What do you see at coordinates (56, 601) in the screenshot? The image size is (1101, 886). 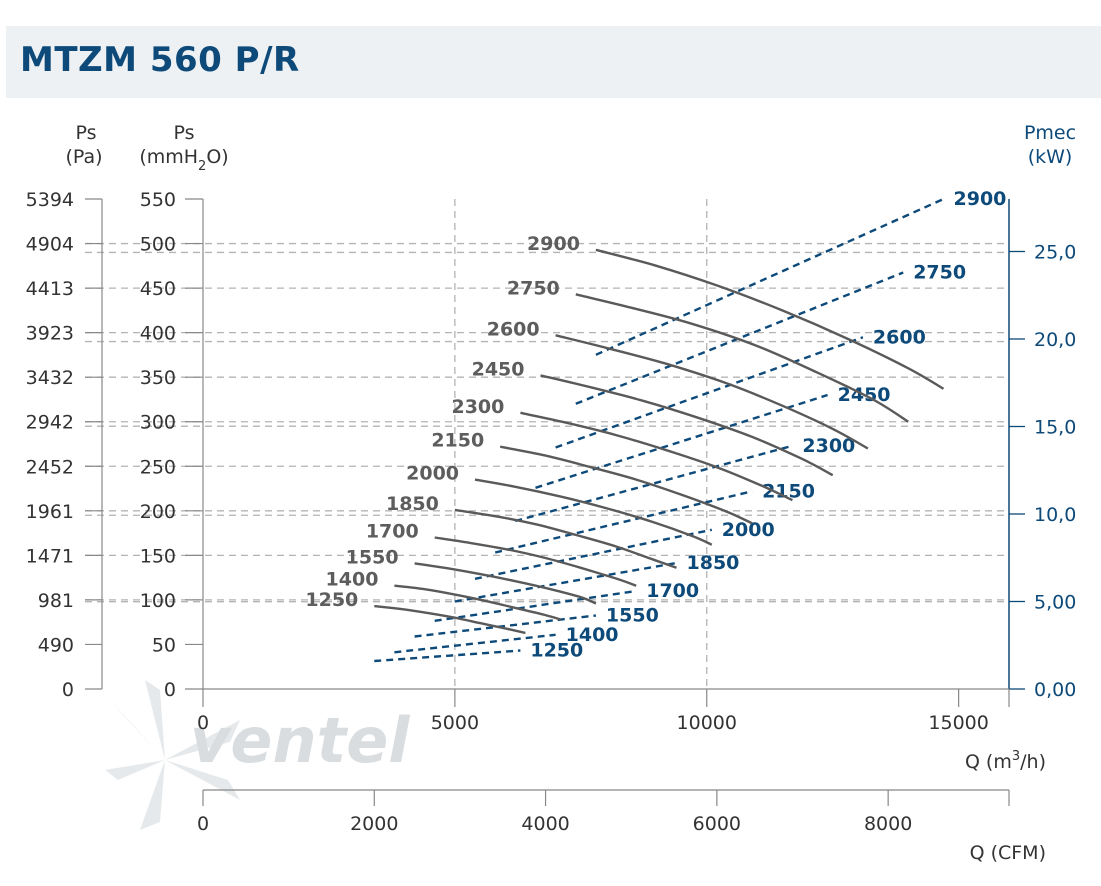 I see `y-left-pa-tick-label: 981` at bounding box center [56, 601].